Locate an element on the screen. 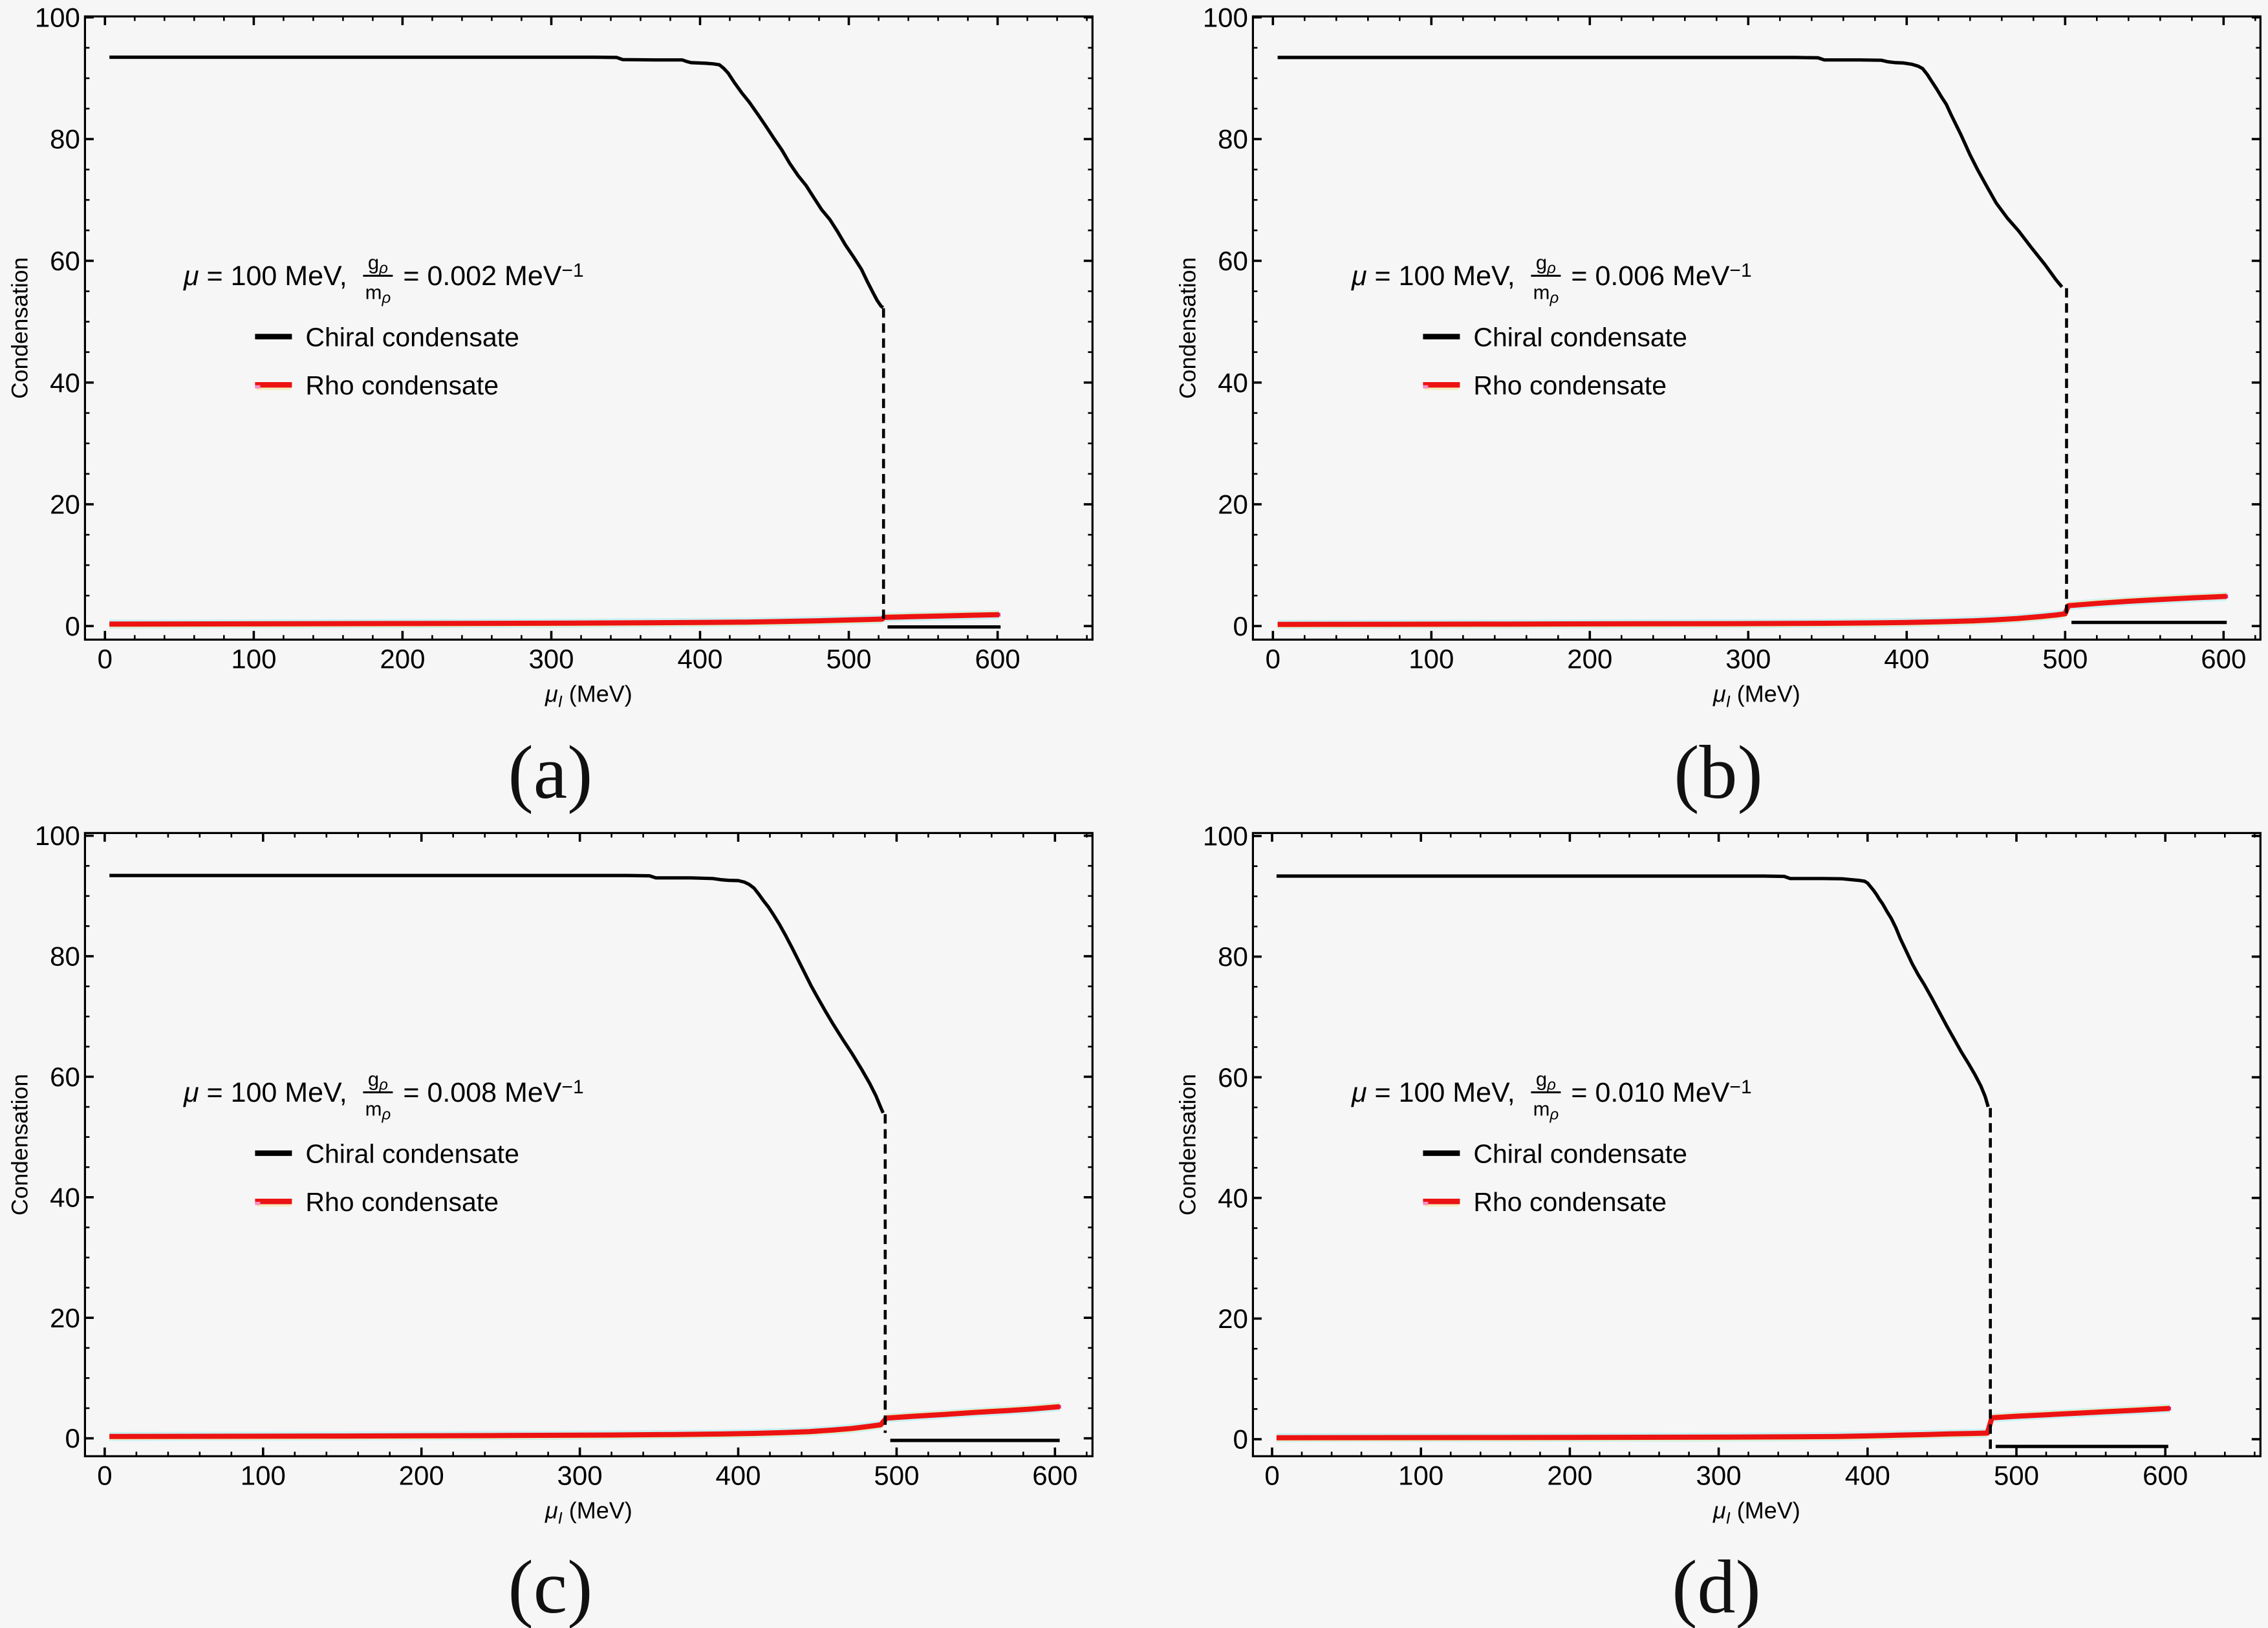 This screenshot has width=2268, height=1628. svg-text: = 0.010 MeV−1 is located at coordinates (1661, 1092).